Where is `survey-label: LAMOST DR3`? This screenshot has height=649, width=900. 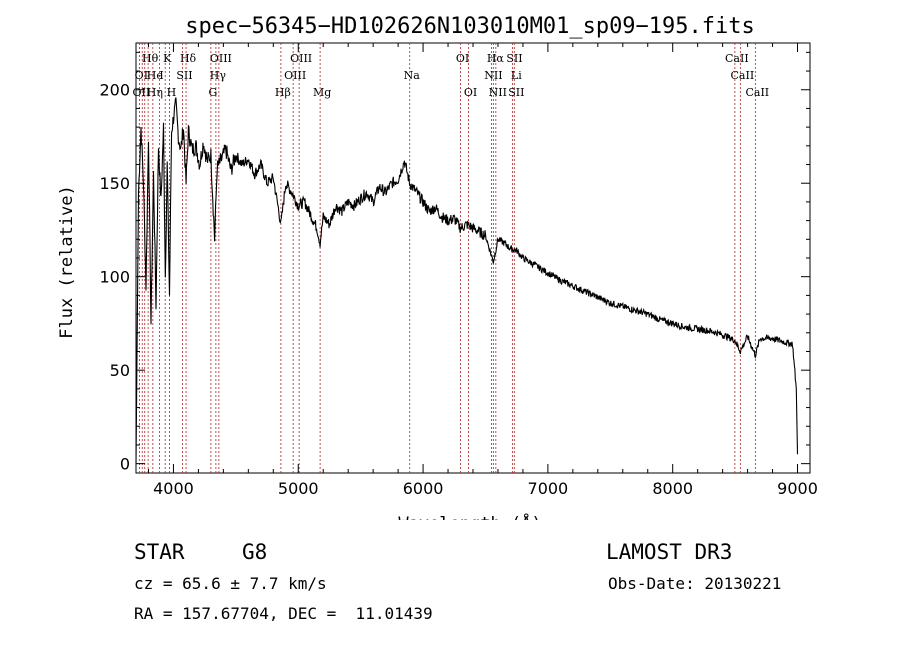 survey-label: LAMOST DR3 is located at coordinates (669, 552).